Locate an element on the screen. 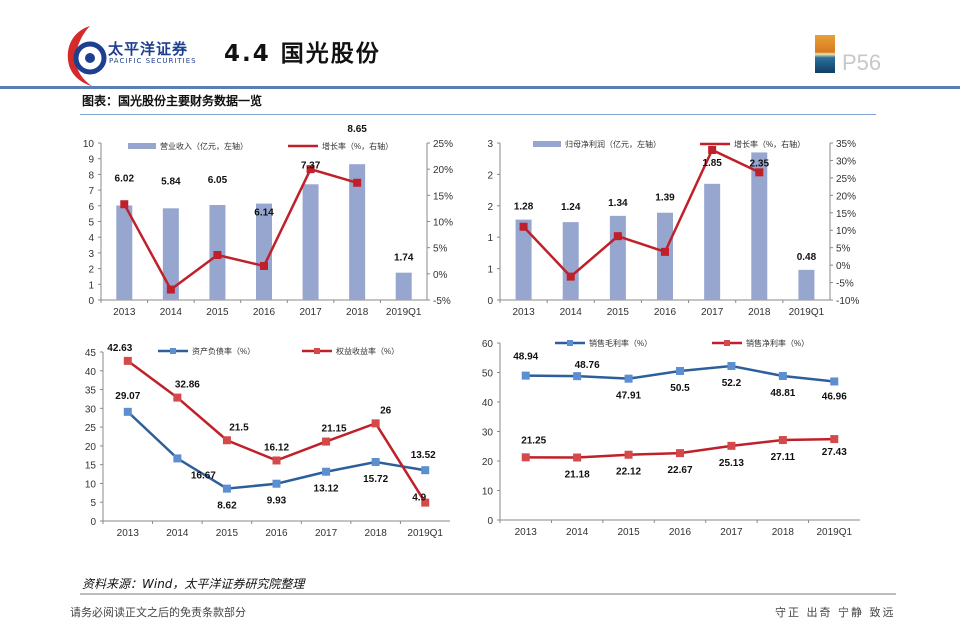 This screenshot has height=642, width=960. y-tick-label: 15 is located at coordinates (91, 466).